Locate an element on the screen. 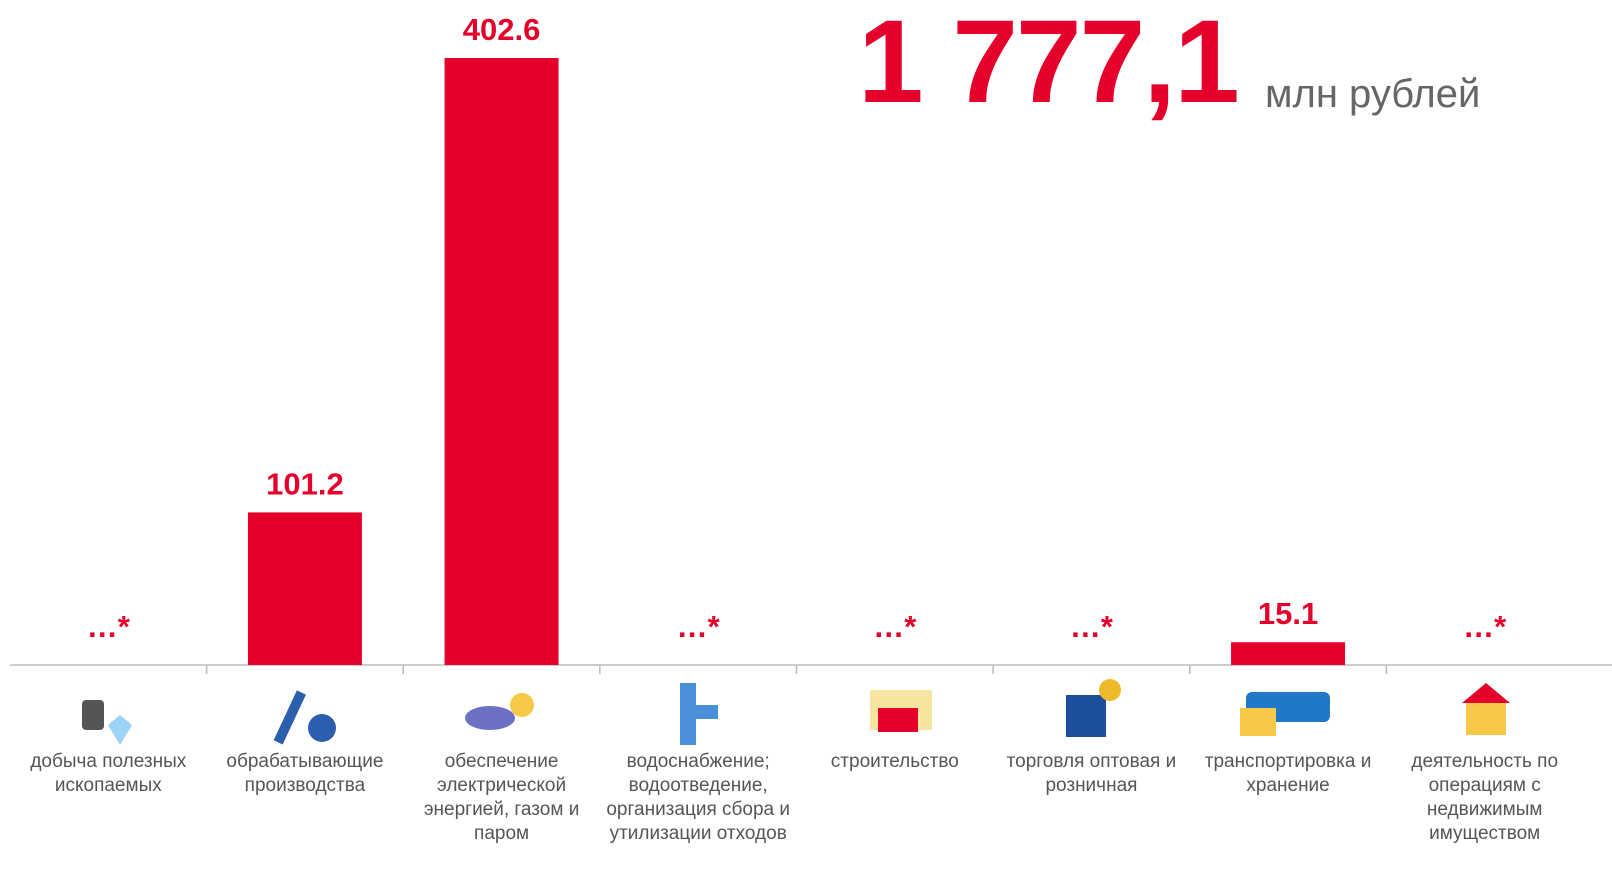 The width and height of the screenshot is (1612, 888). total-value: 1 777,1 is located at coordinates (1049, 64).